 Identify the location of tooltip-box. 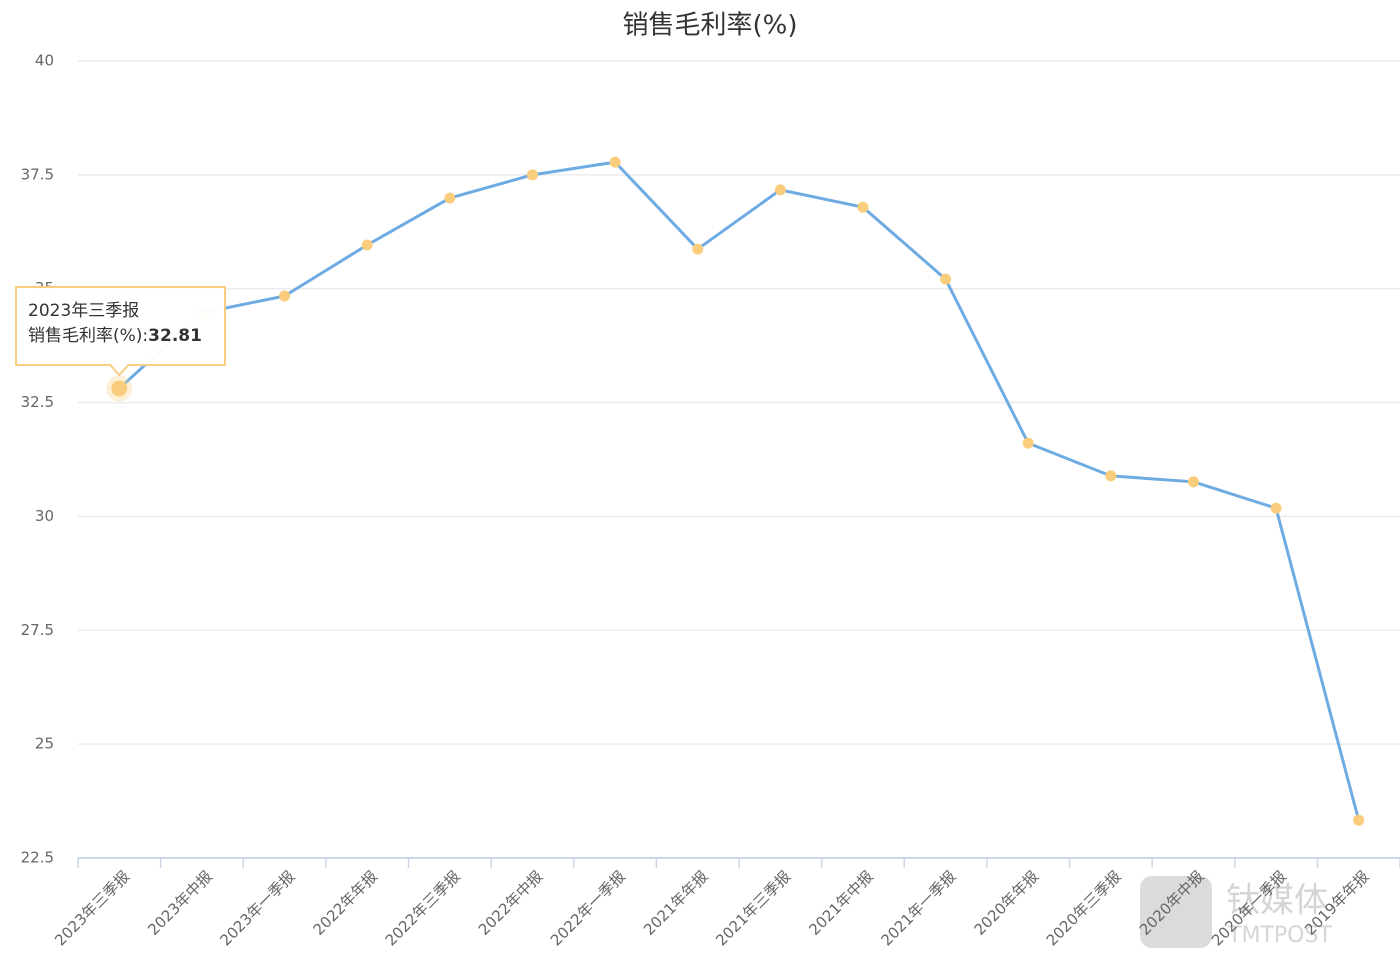
(120, 331).